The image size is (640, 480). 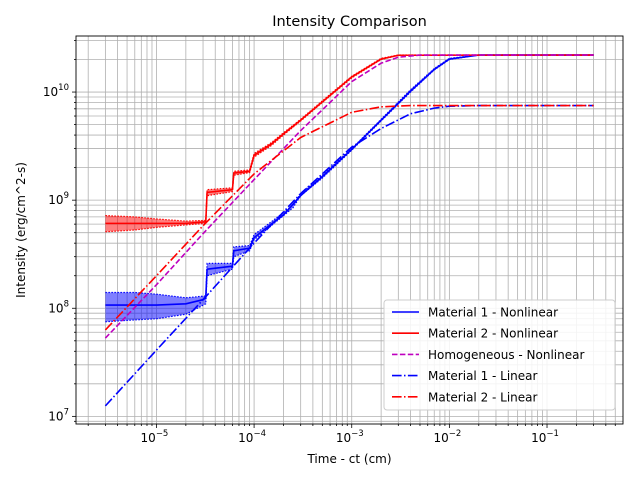 What do you see at coordinates (493, 334) in the screenshot?
I see `legend-label-2: Material 2 - Nonlinear` at bounding box center [493, 334].